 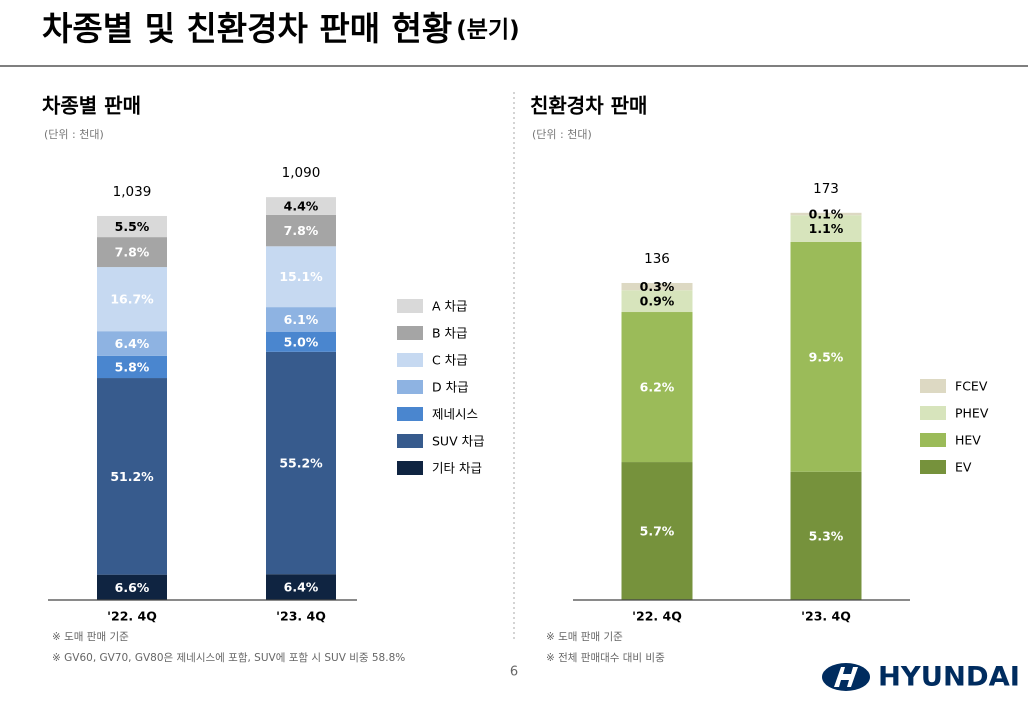 I want to click on data-label: 9.5%, so click(x=826, y=356).